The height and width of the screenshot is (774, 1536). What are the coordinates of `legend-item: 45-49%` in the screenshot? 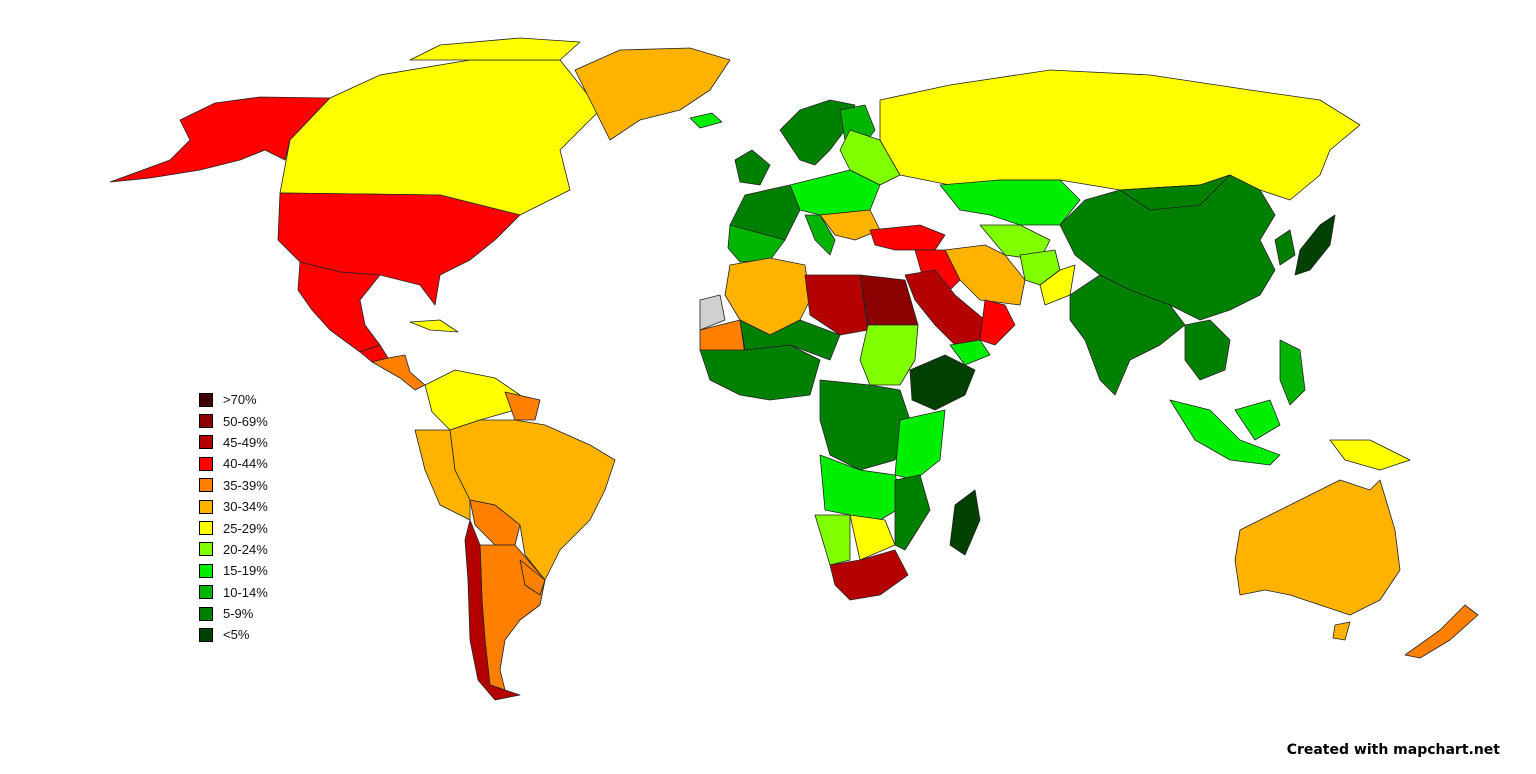 It's located at (233, 442).